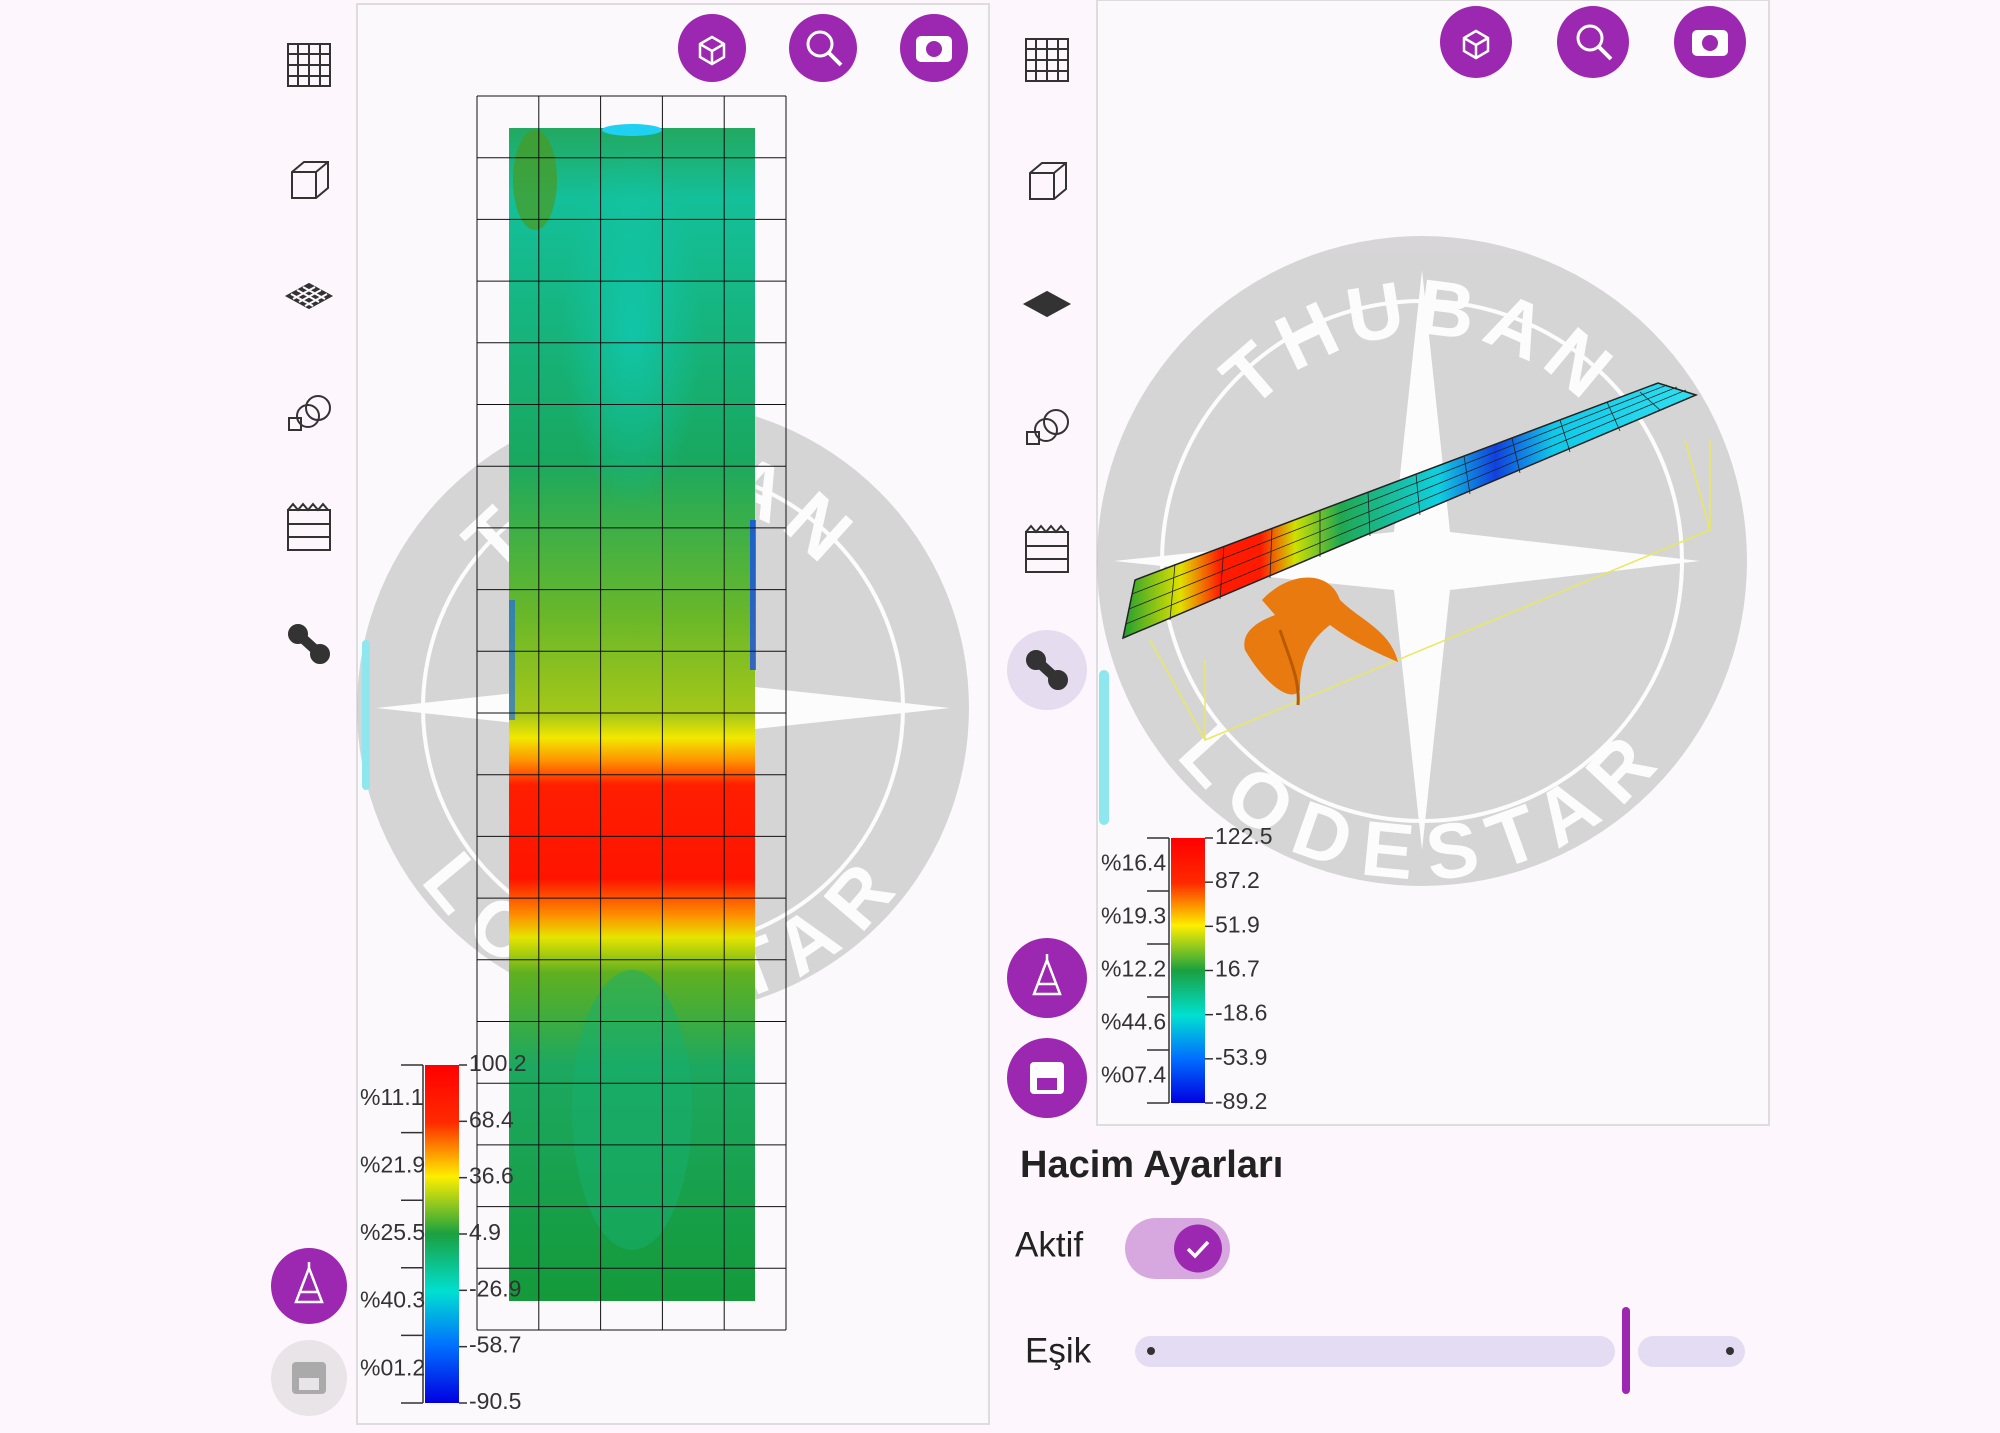 The width and height of the screenshot is (2000, 1433). I want to click on legend-percent: %19.3, so click(1133, 916).